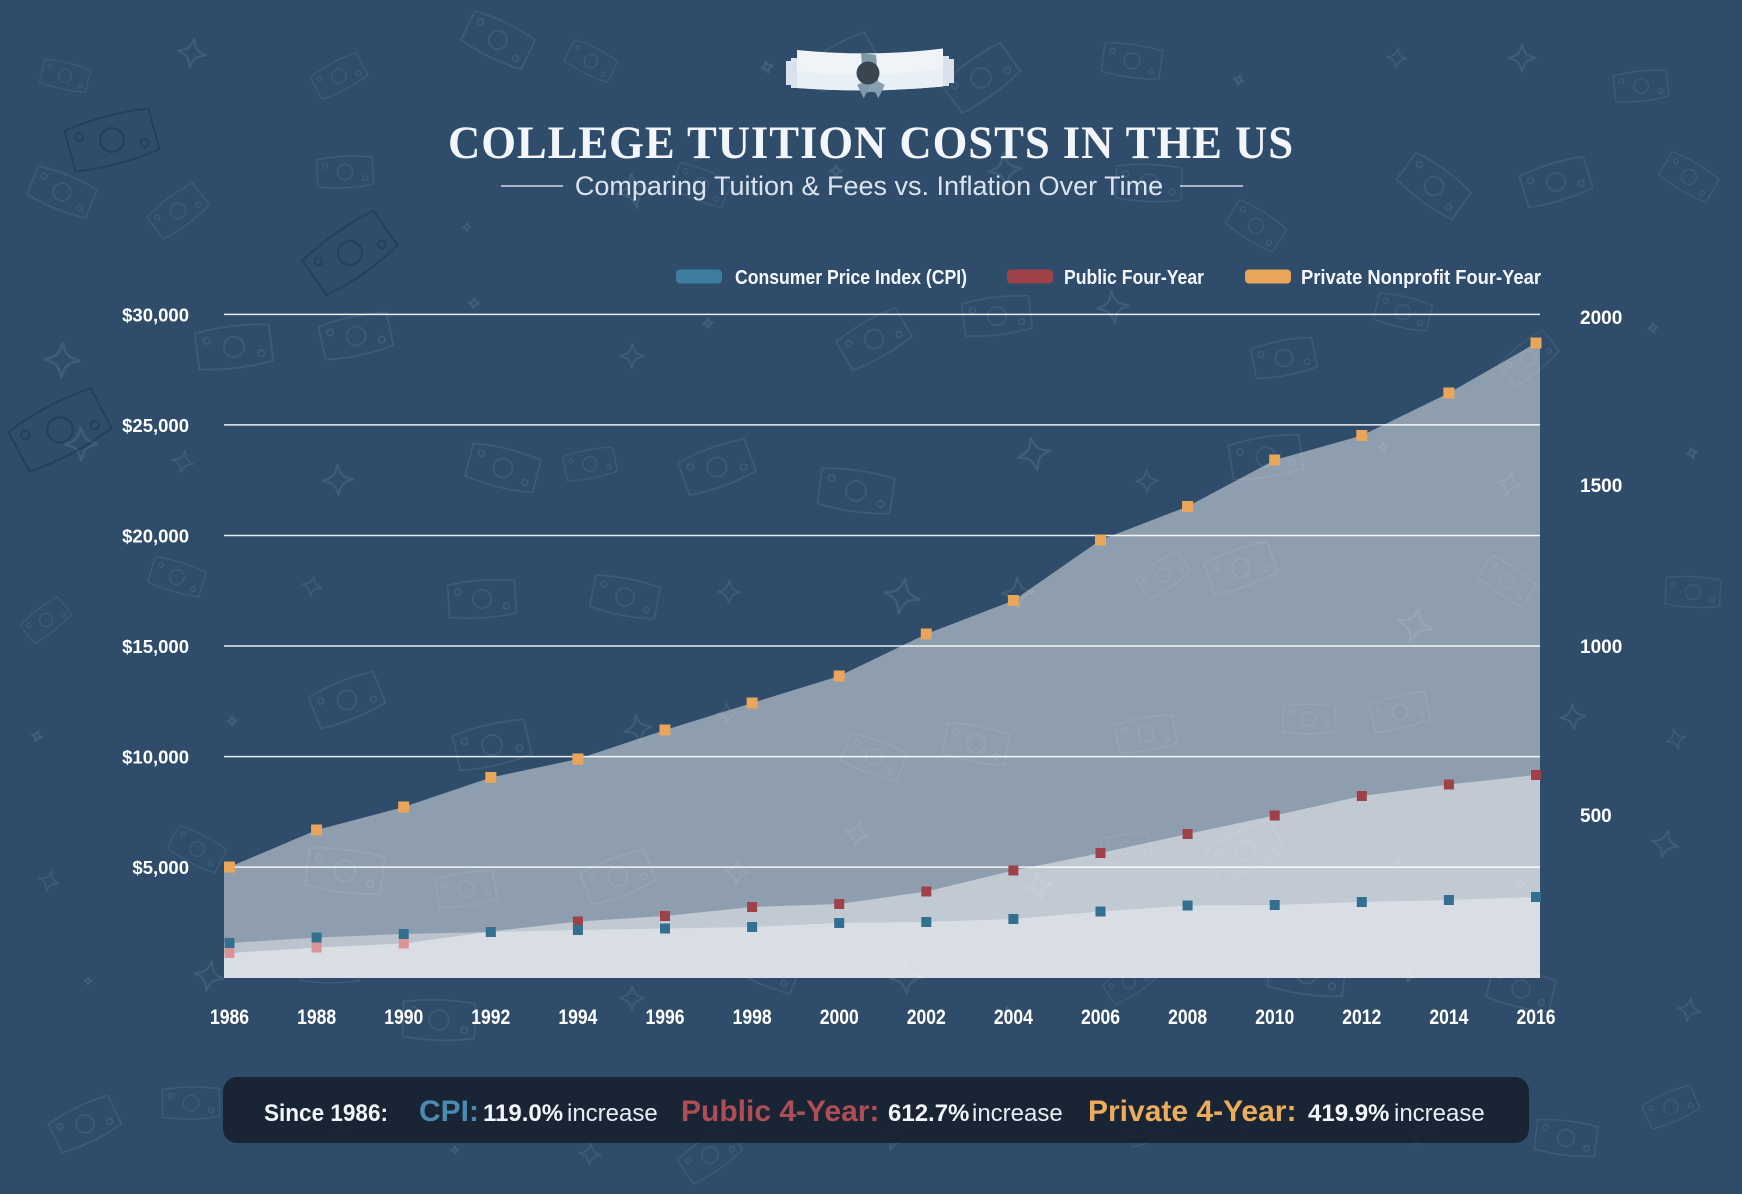 The width and height of the screenshot is (1742, 1194). What do you see at coordinates (1274, 1017) in the screenshot?
I see `svg-text: 2010` at bounding box center [1274, 1017].